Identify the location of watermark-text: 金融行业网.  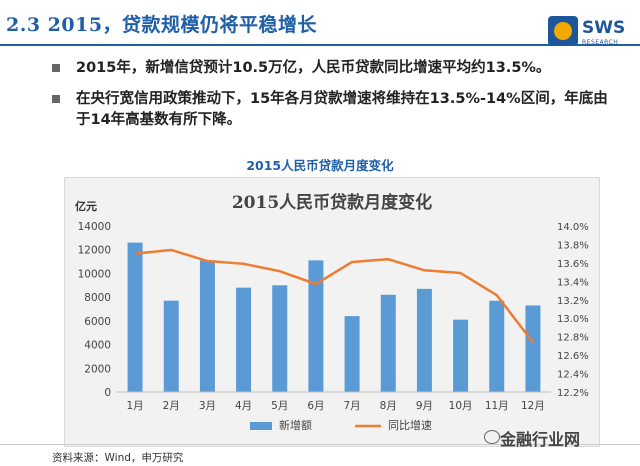
(540, 439).